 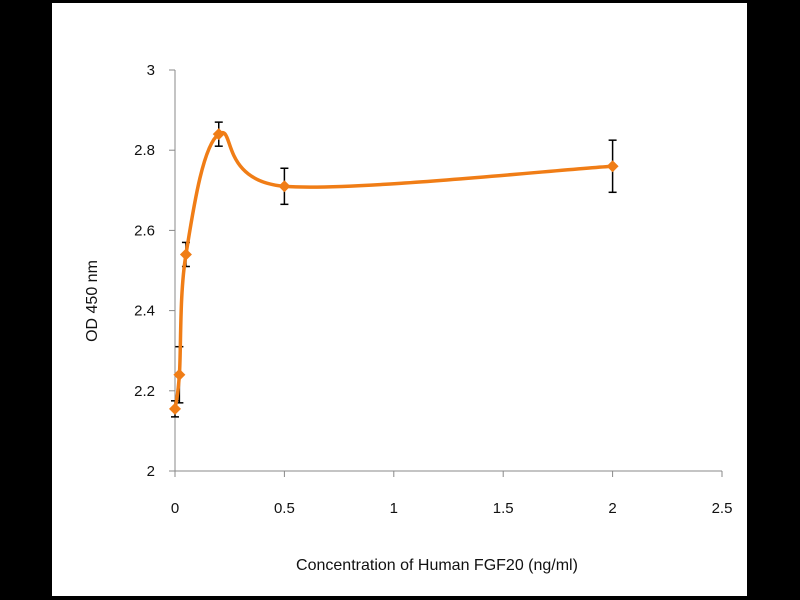 What do you see at coordinates (612, 508) in the screenshot?
I see `x-tick-label: 2` at bounding box center [612, 508].